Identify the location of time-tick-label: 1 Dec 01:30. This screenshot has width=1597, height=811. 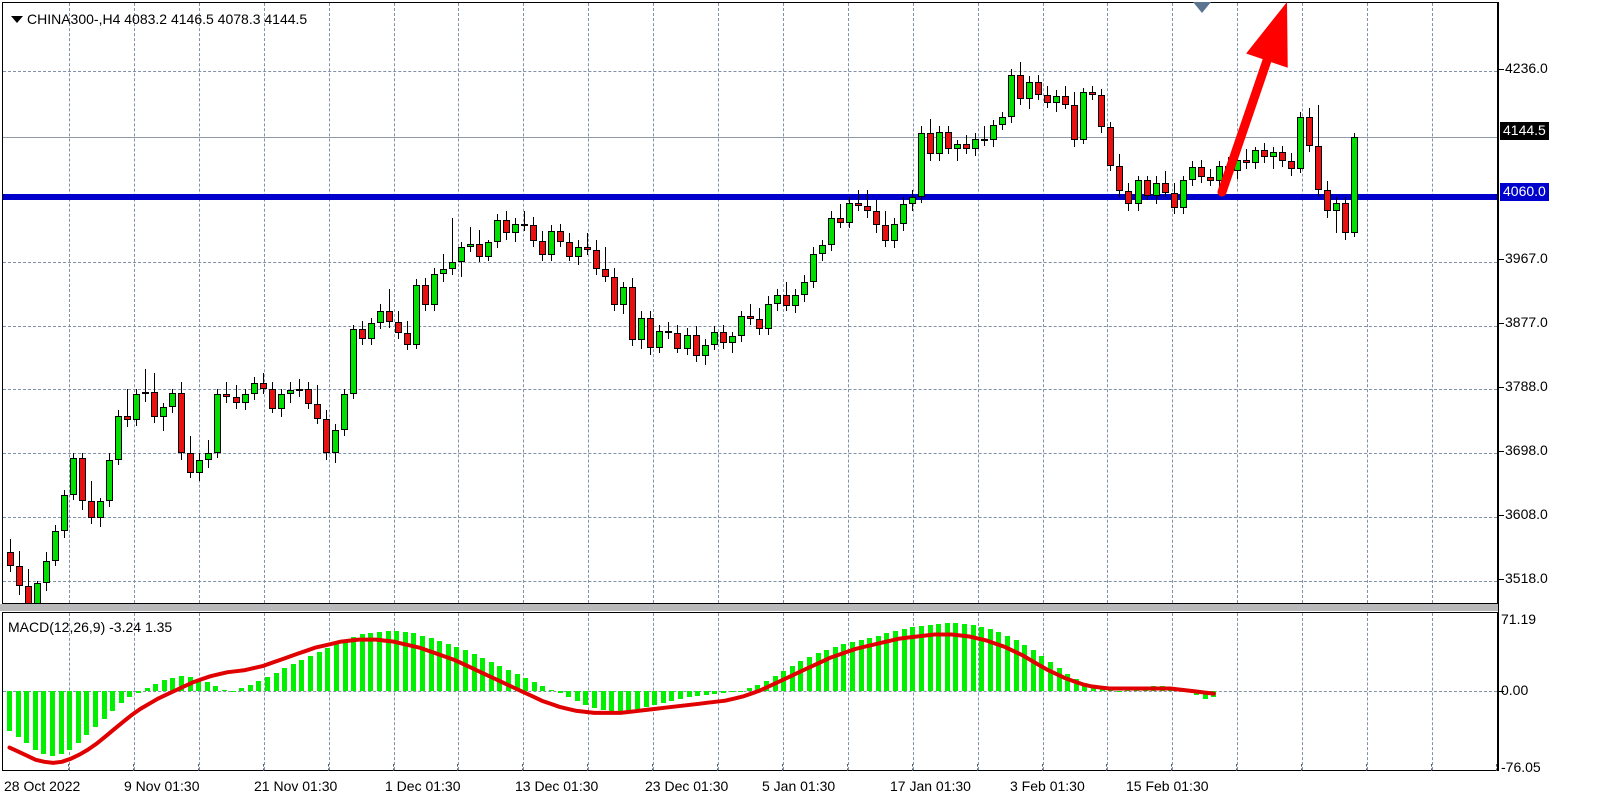
(423, 786).